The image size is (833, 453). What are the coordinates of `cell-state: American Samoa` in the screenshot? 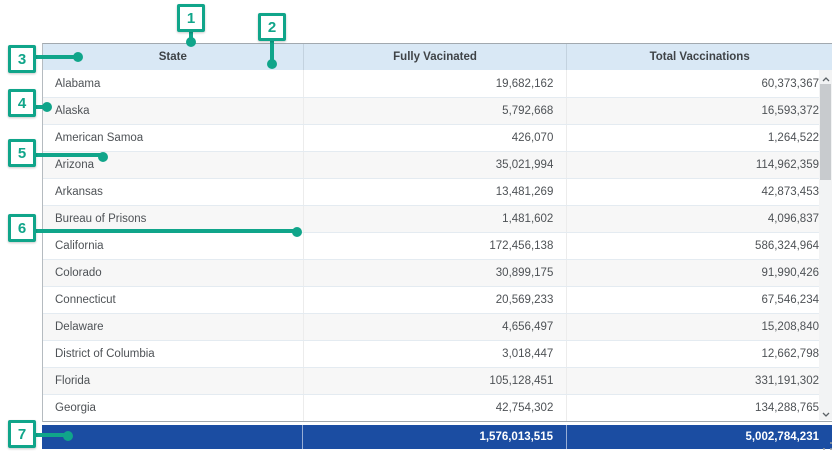 It's located at (99, 138).